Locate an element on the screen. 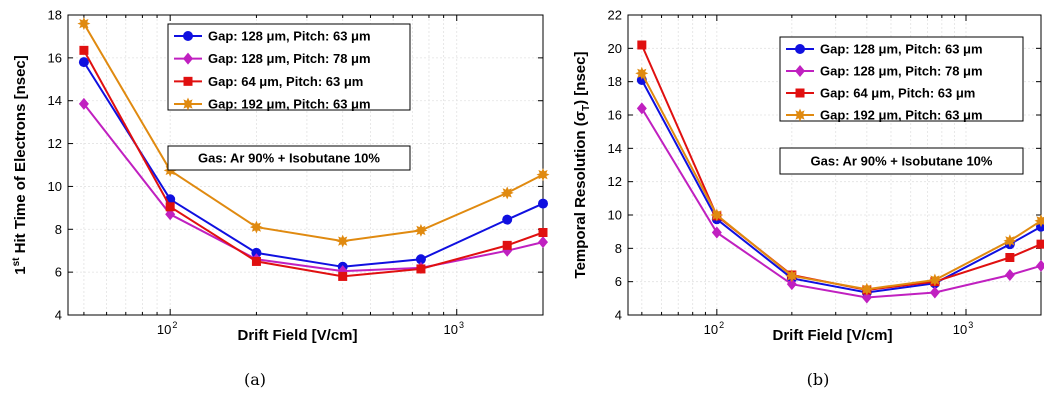  y-tick-label: 22 is located at coordinates (615, 15).